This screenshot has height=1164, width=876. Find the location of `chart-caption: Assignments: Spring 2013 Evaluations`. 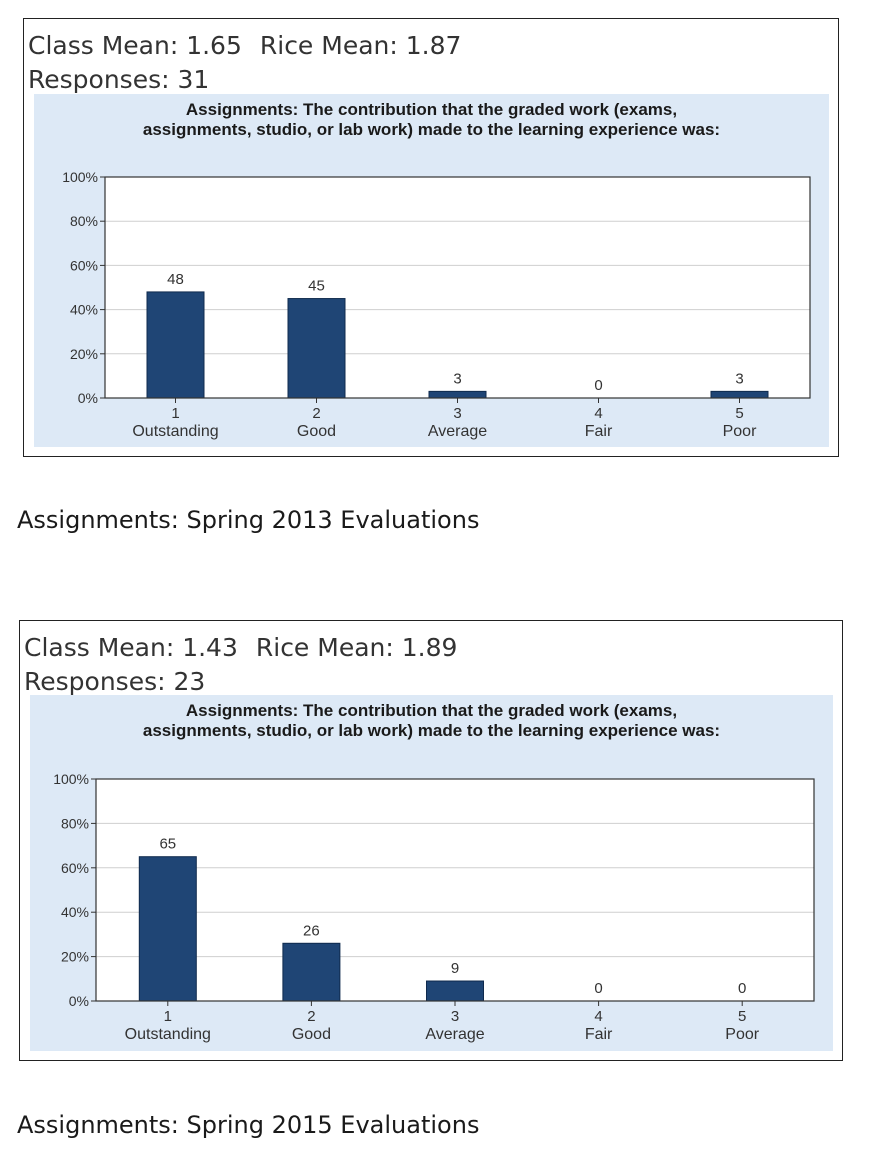

chart-caption: Assignments: Spring 2013 Evaluations is located at coordinates (248, 520).